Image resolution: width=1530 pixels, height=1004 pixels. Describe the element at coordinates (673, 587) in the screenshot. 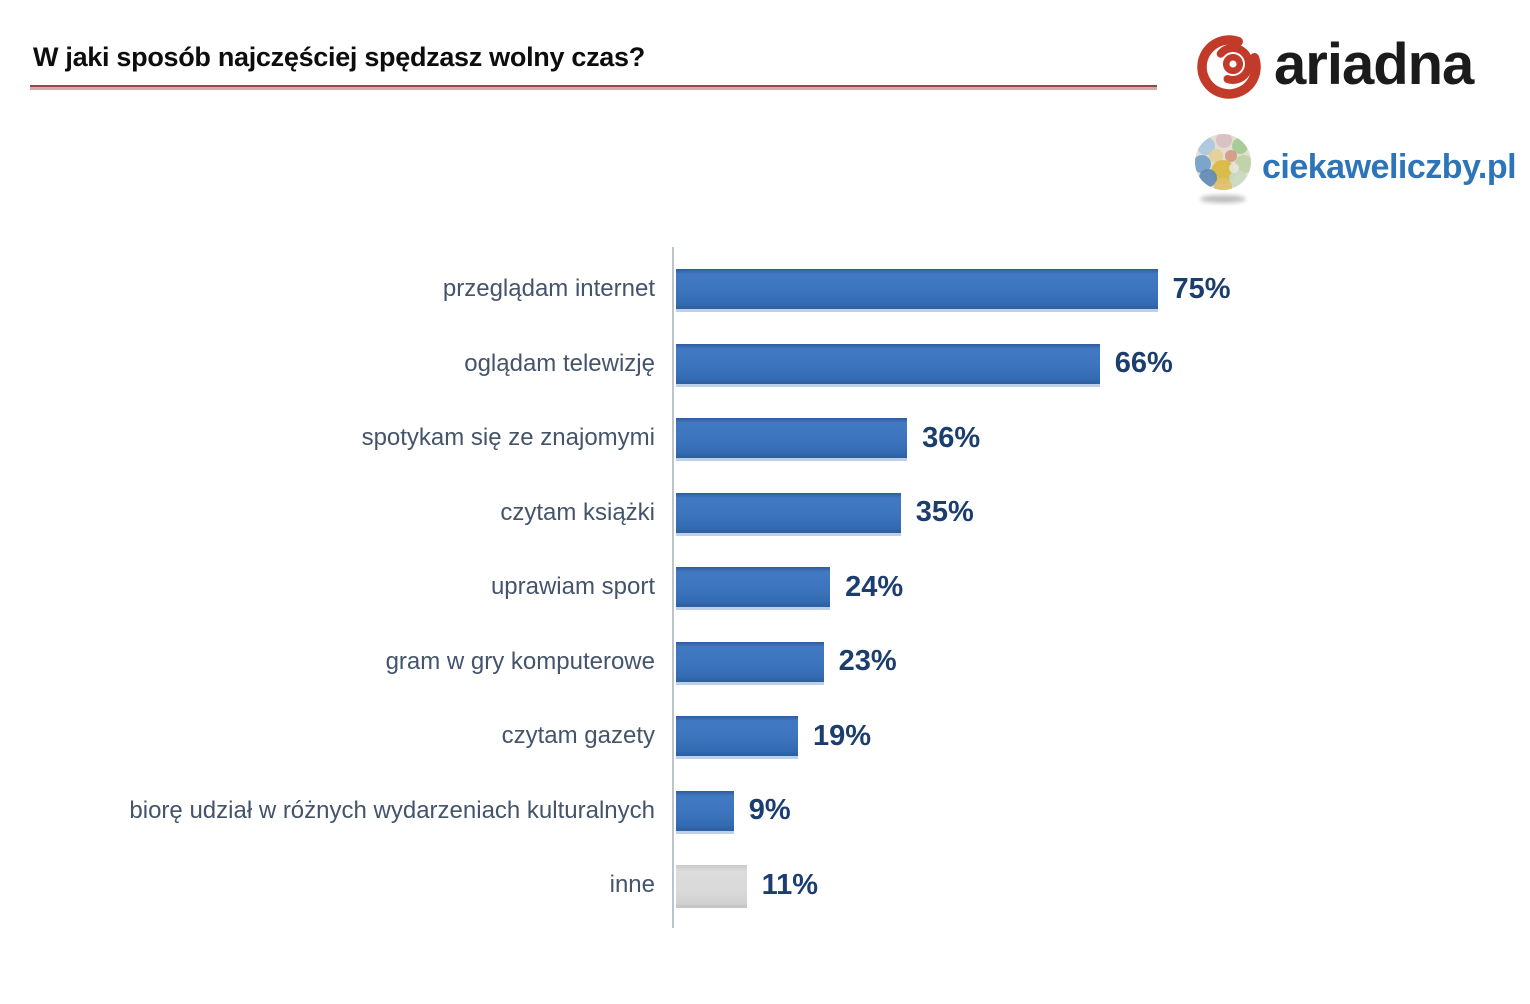

I see `chart-axis-line` at that location.